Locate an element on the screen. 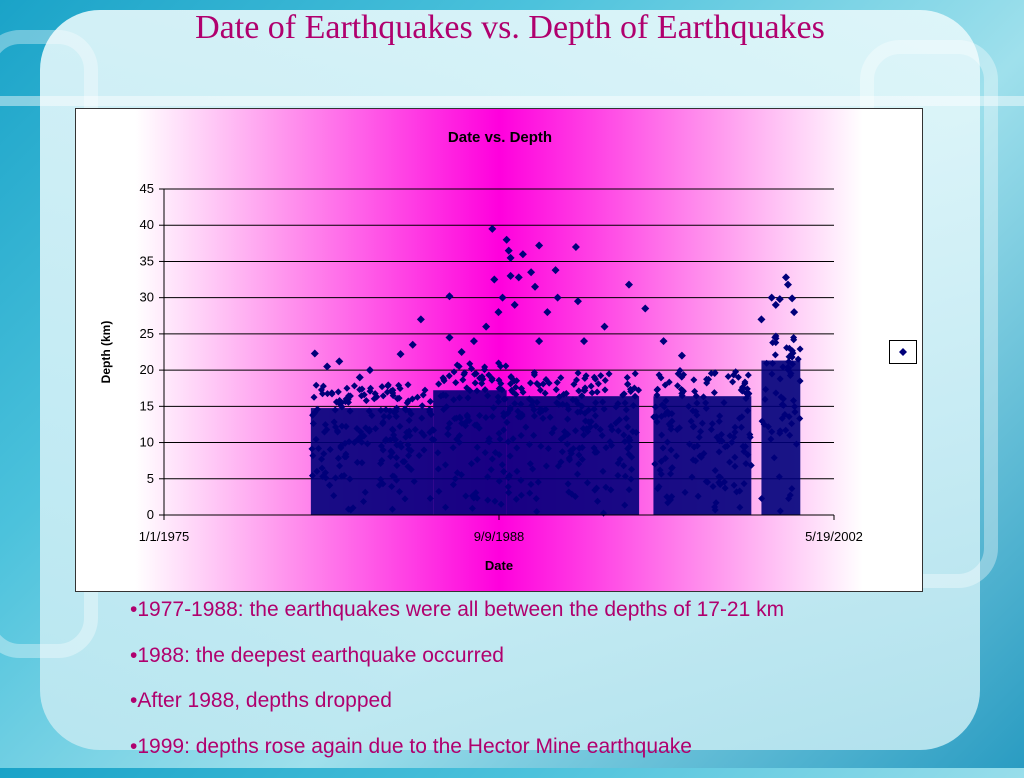 This screenshot has width=1024, height=778. y-tick-label: 30 is located at coordinates (147, 297).